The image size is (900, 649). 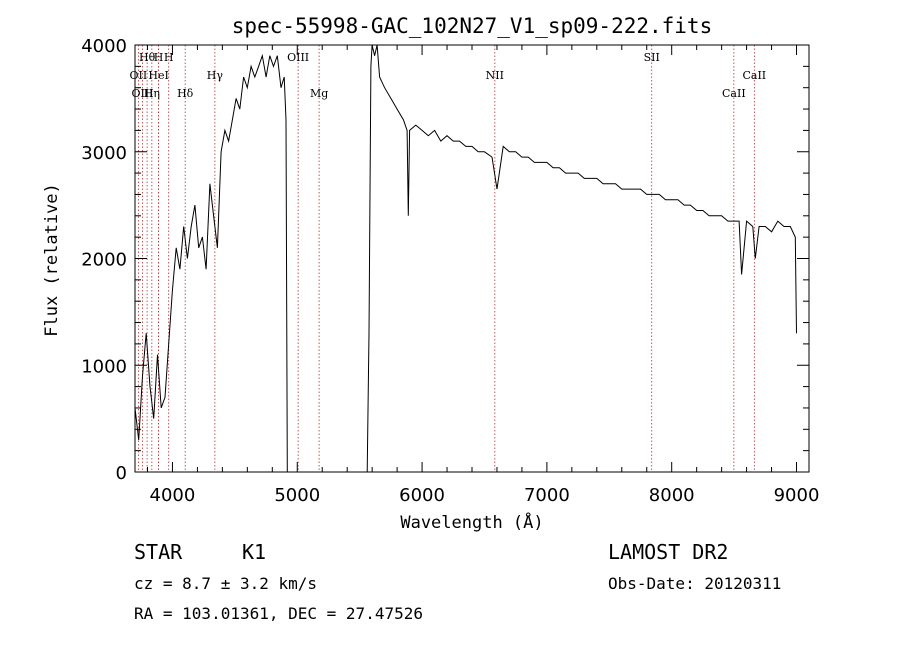 I want to click on x-tick-label: 6000, so click(x=422, y=495).